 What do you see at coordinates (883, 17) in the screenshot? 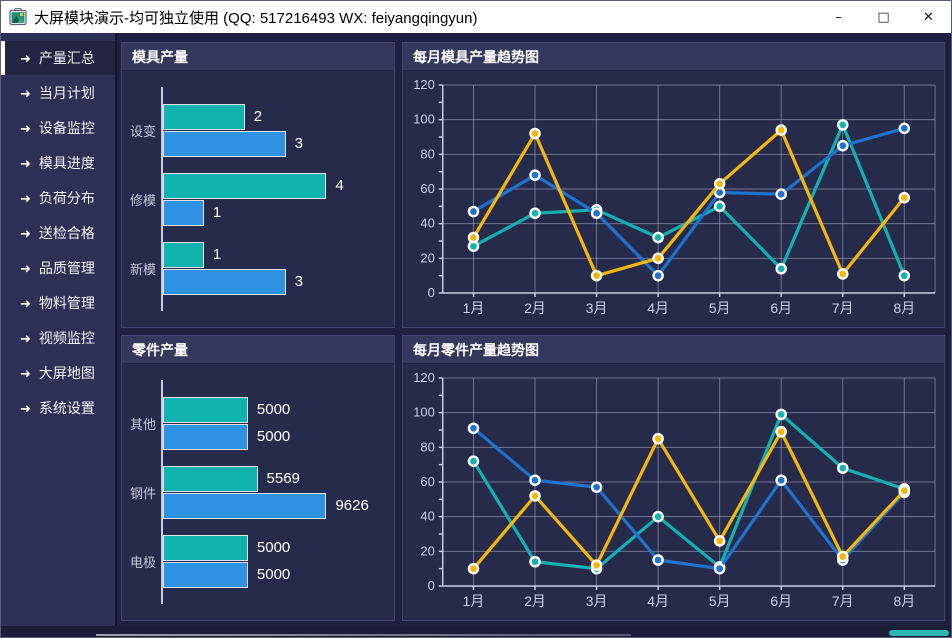
I see `maximize-button: □` at bounding box center [883, 17].